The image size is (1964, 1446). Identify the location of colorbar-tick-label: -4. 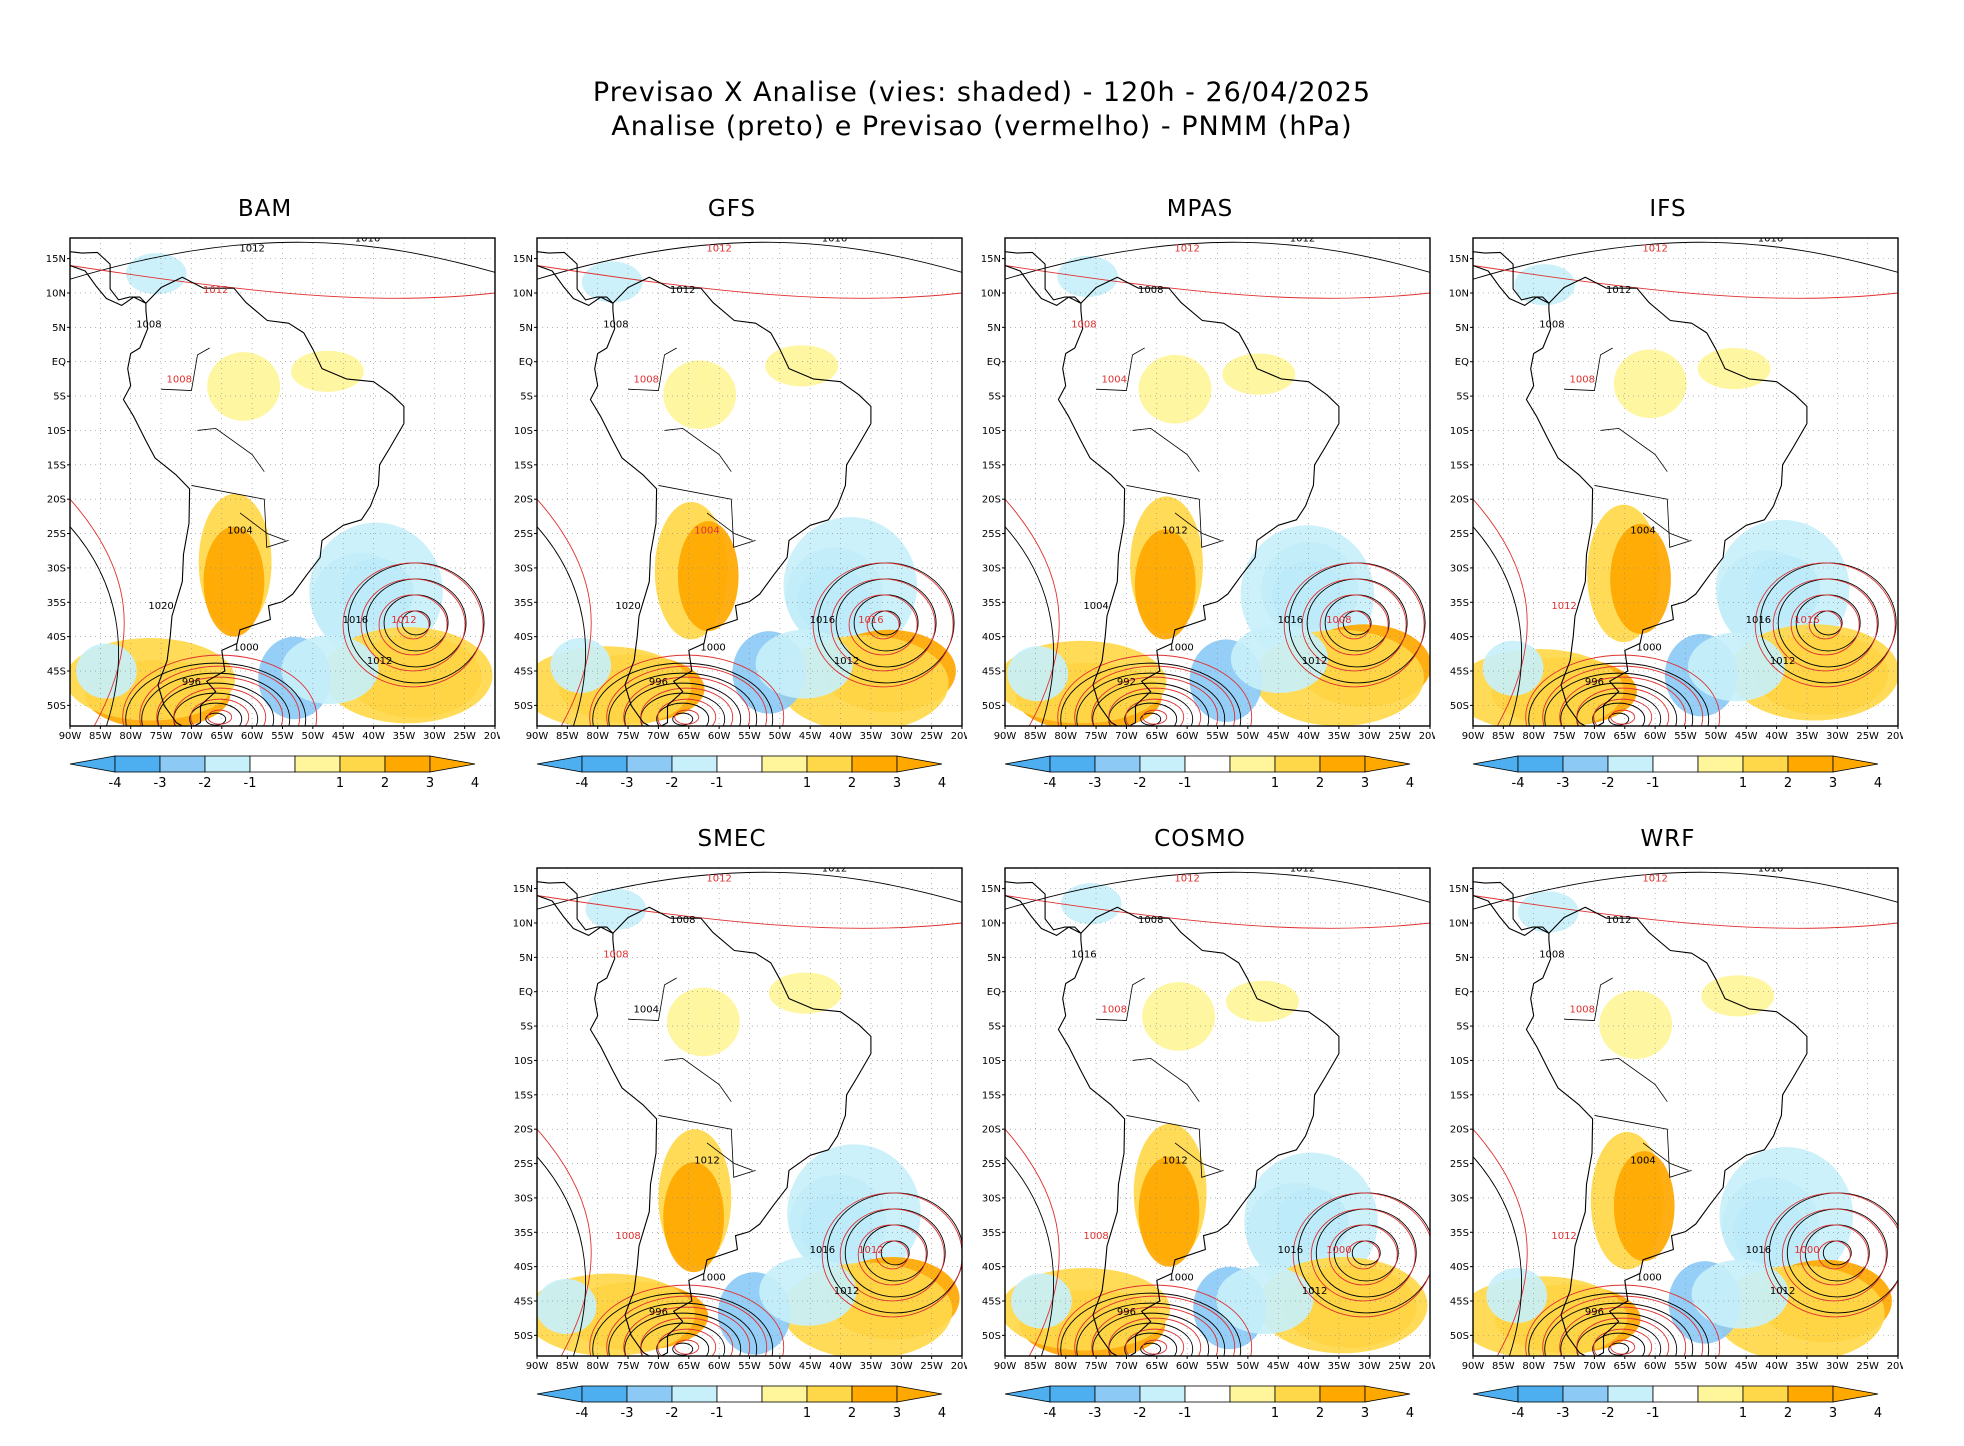
(1050, 1413).